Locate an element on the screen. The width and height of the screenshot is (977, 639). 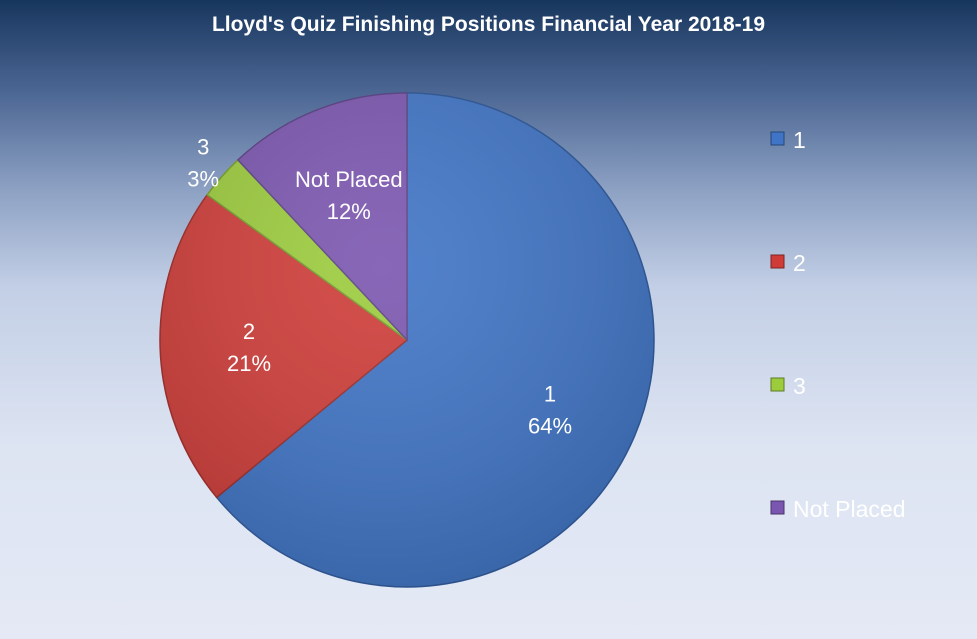
legend-label-1: 1 is located at coordinates (799, 140).